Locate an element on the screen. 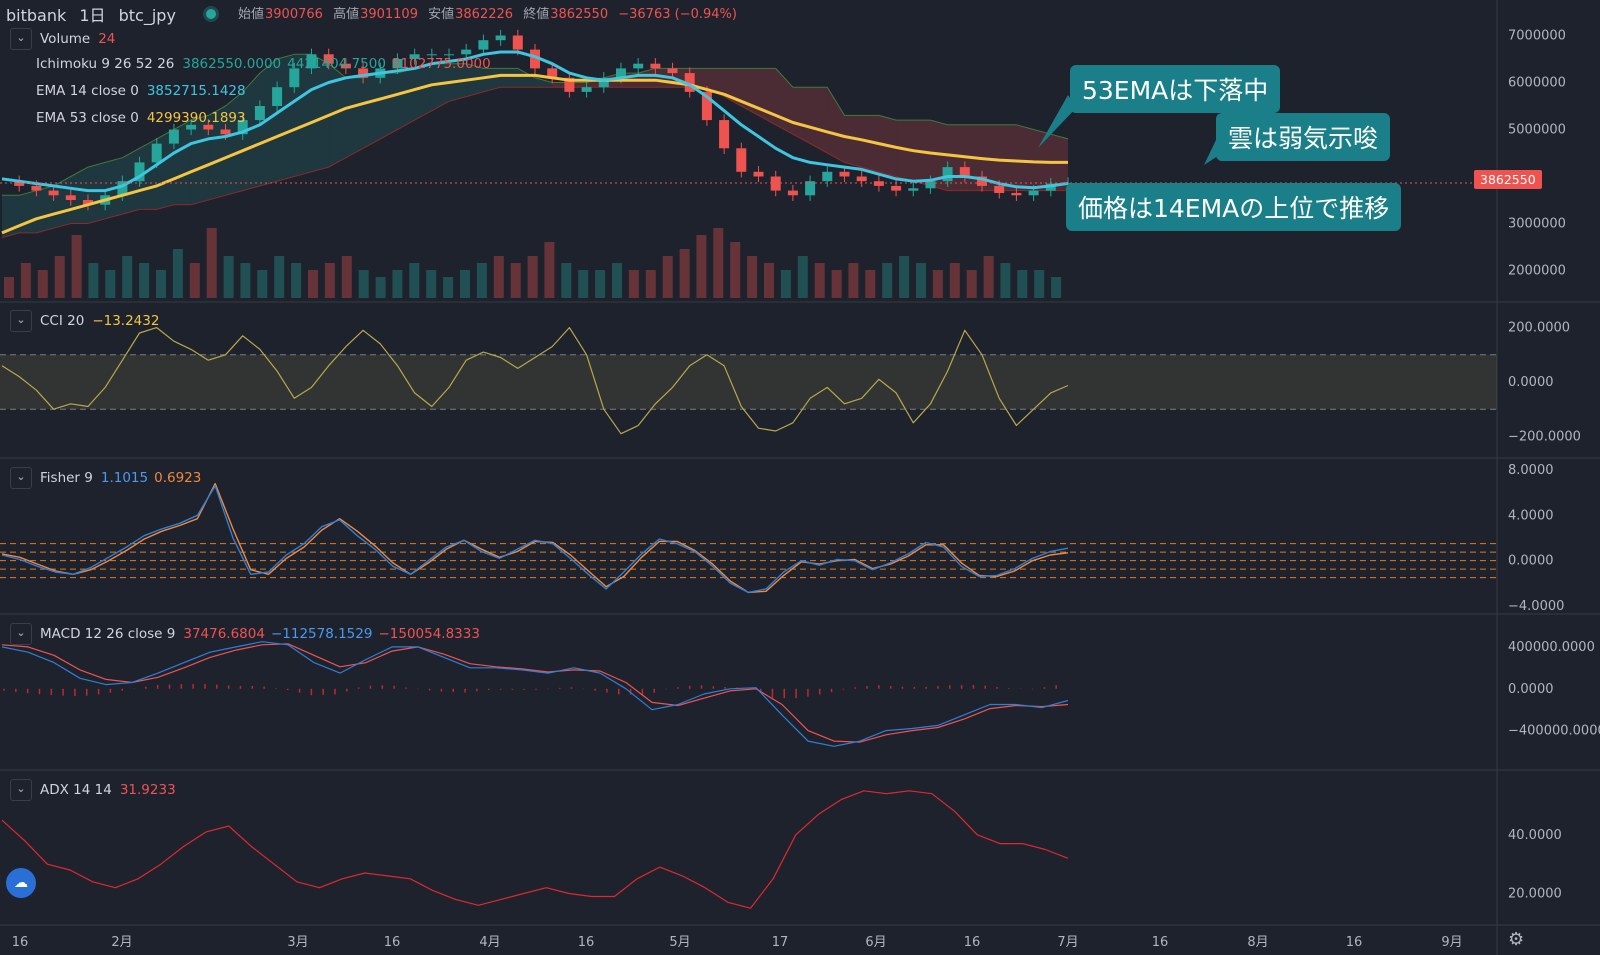  adx-line is located at coordinates (535, 849).